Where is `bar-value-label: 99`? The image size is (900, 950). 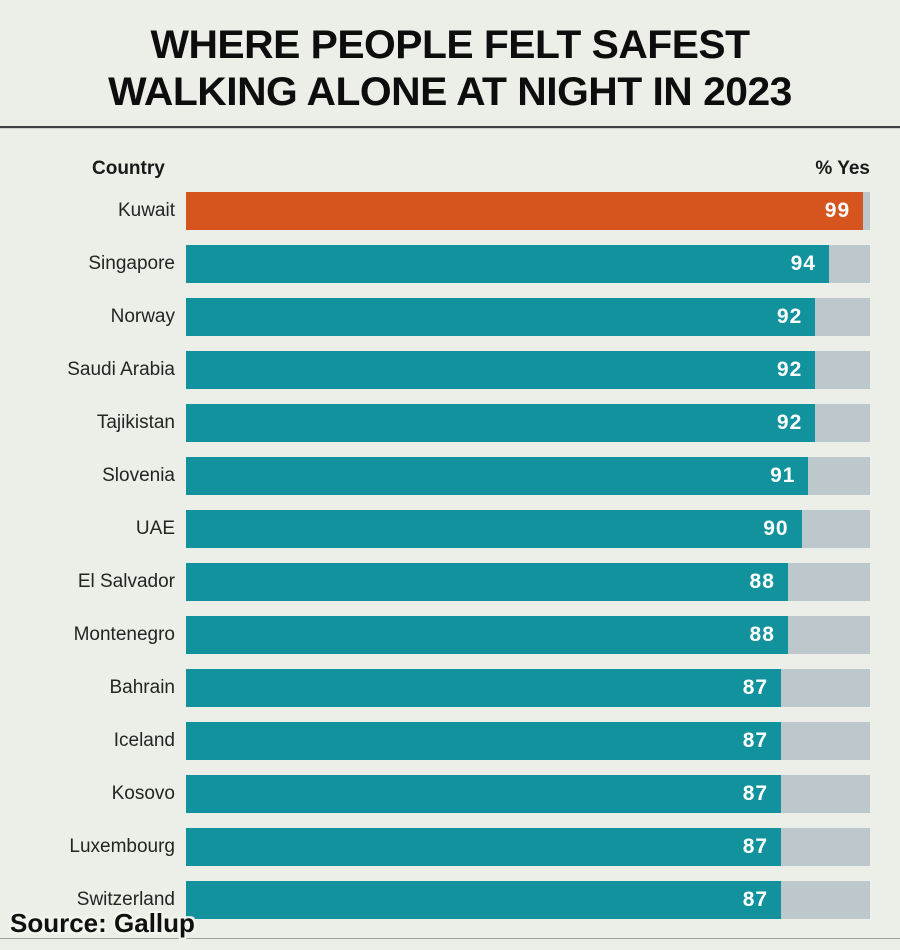
bar-value-label: 99 is located at coordinates (837, 210).